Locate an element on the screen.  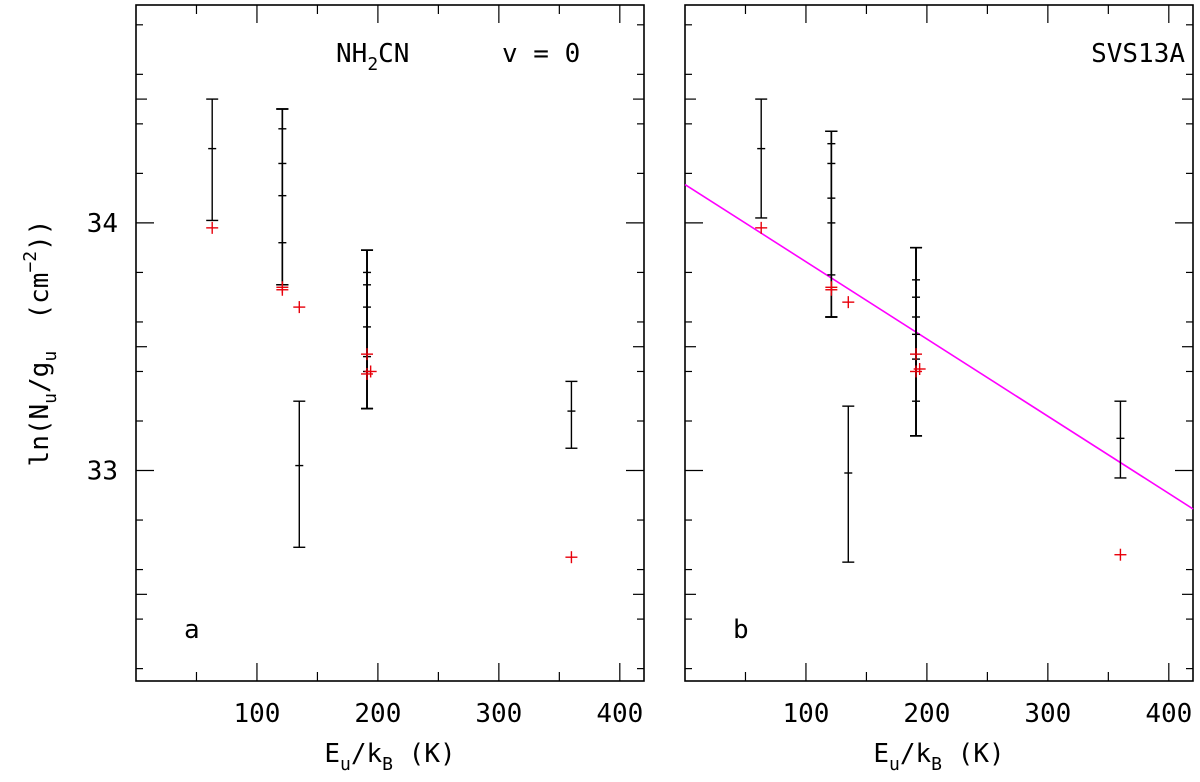
panel-a-model-points is located at coordinates (392, 392).